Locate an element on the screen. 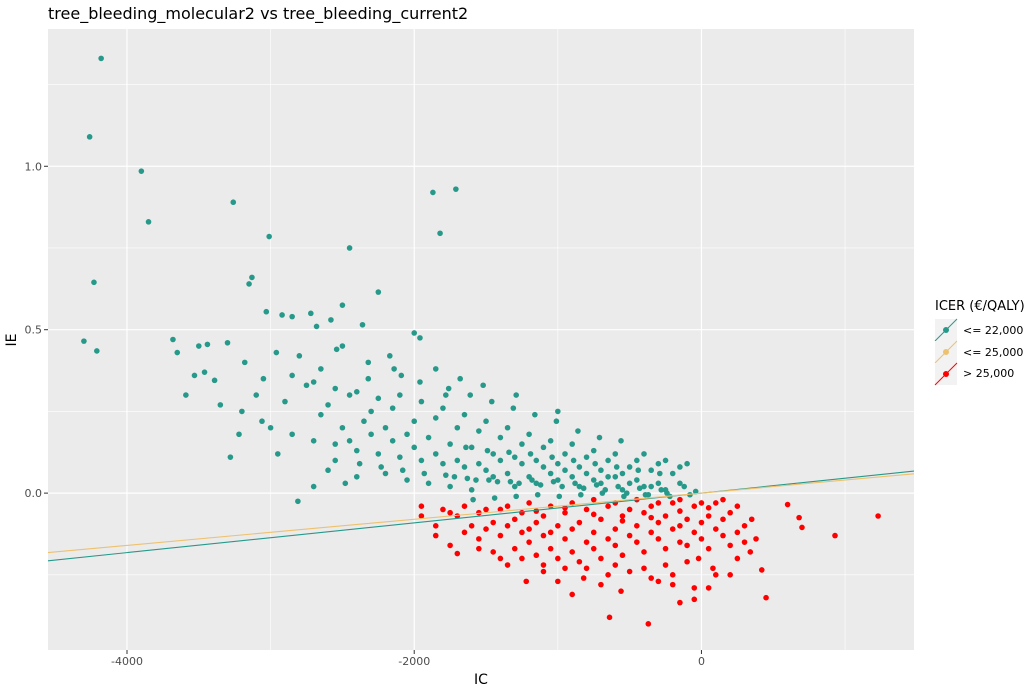 The height and width of the screenshot is (693, 1036). y-tick-label: 0.5 is located at coordinates (34, 330).